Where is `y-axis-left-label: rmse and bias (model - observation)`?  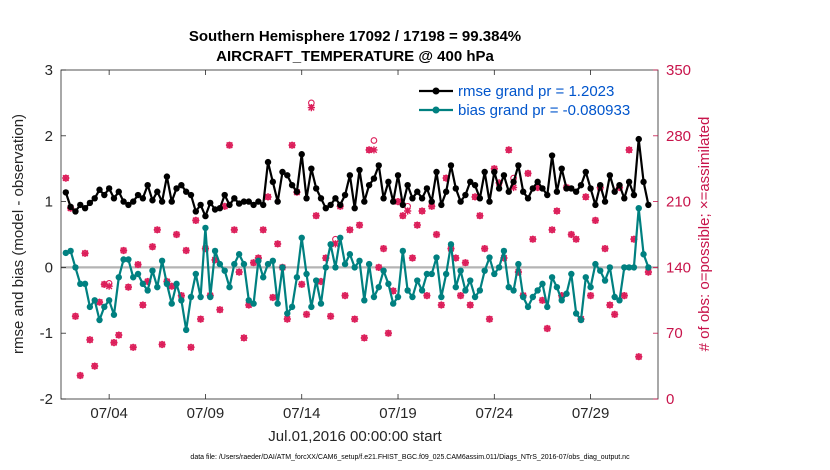 y-axis-left-label: rmse and bias (model - observation) is located at coordinates (18, 234).